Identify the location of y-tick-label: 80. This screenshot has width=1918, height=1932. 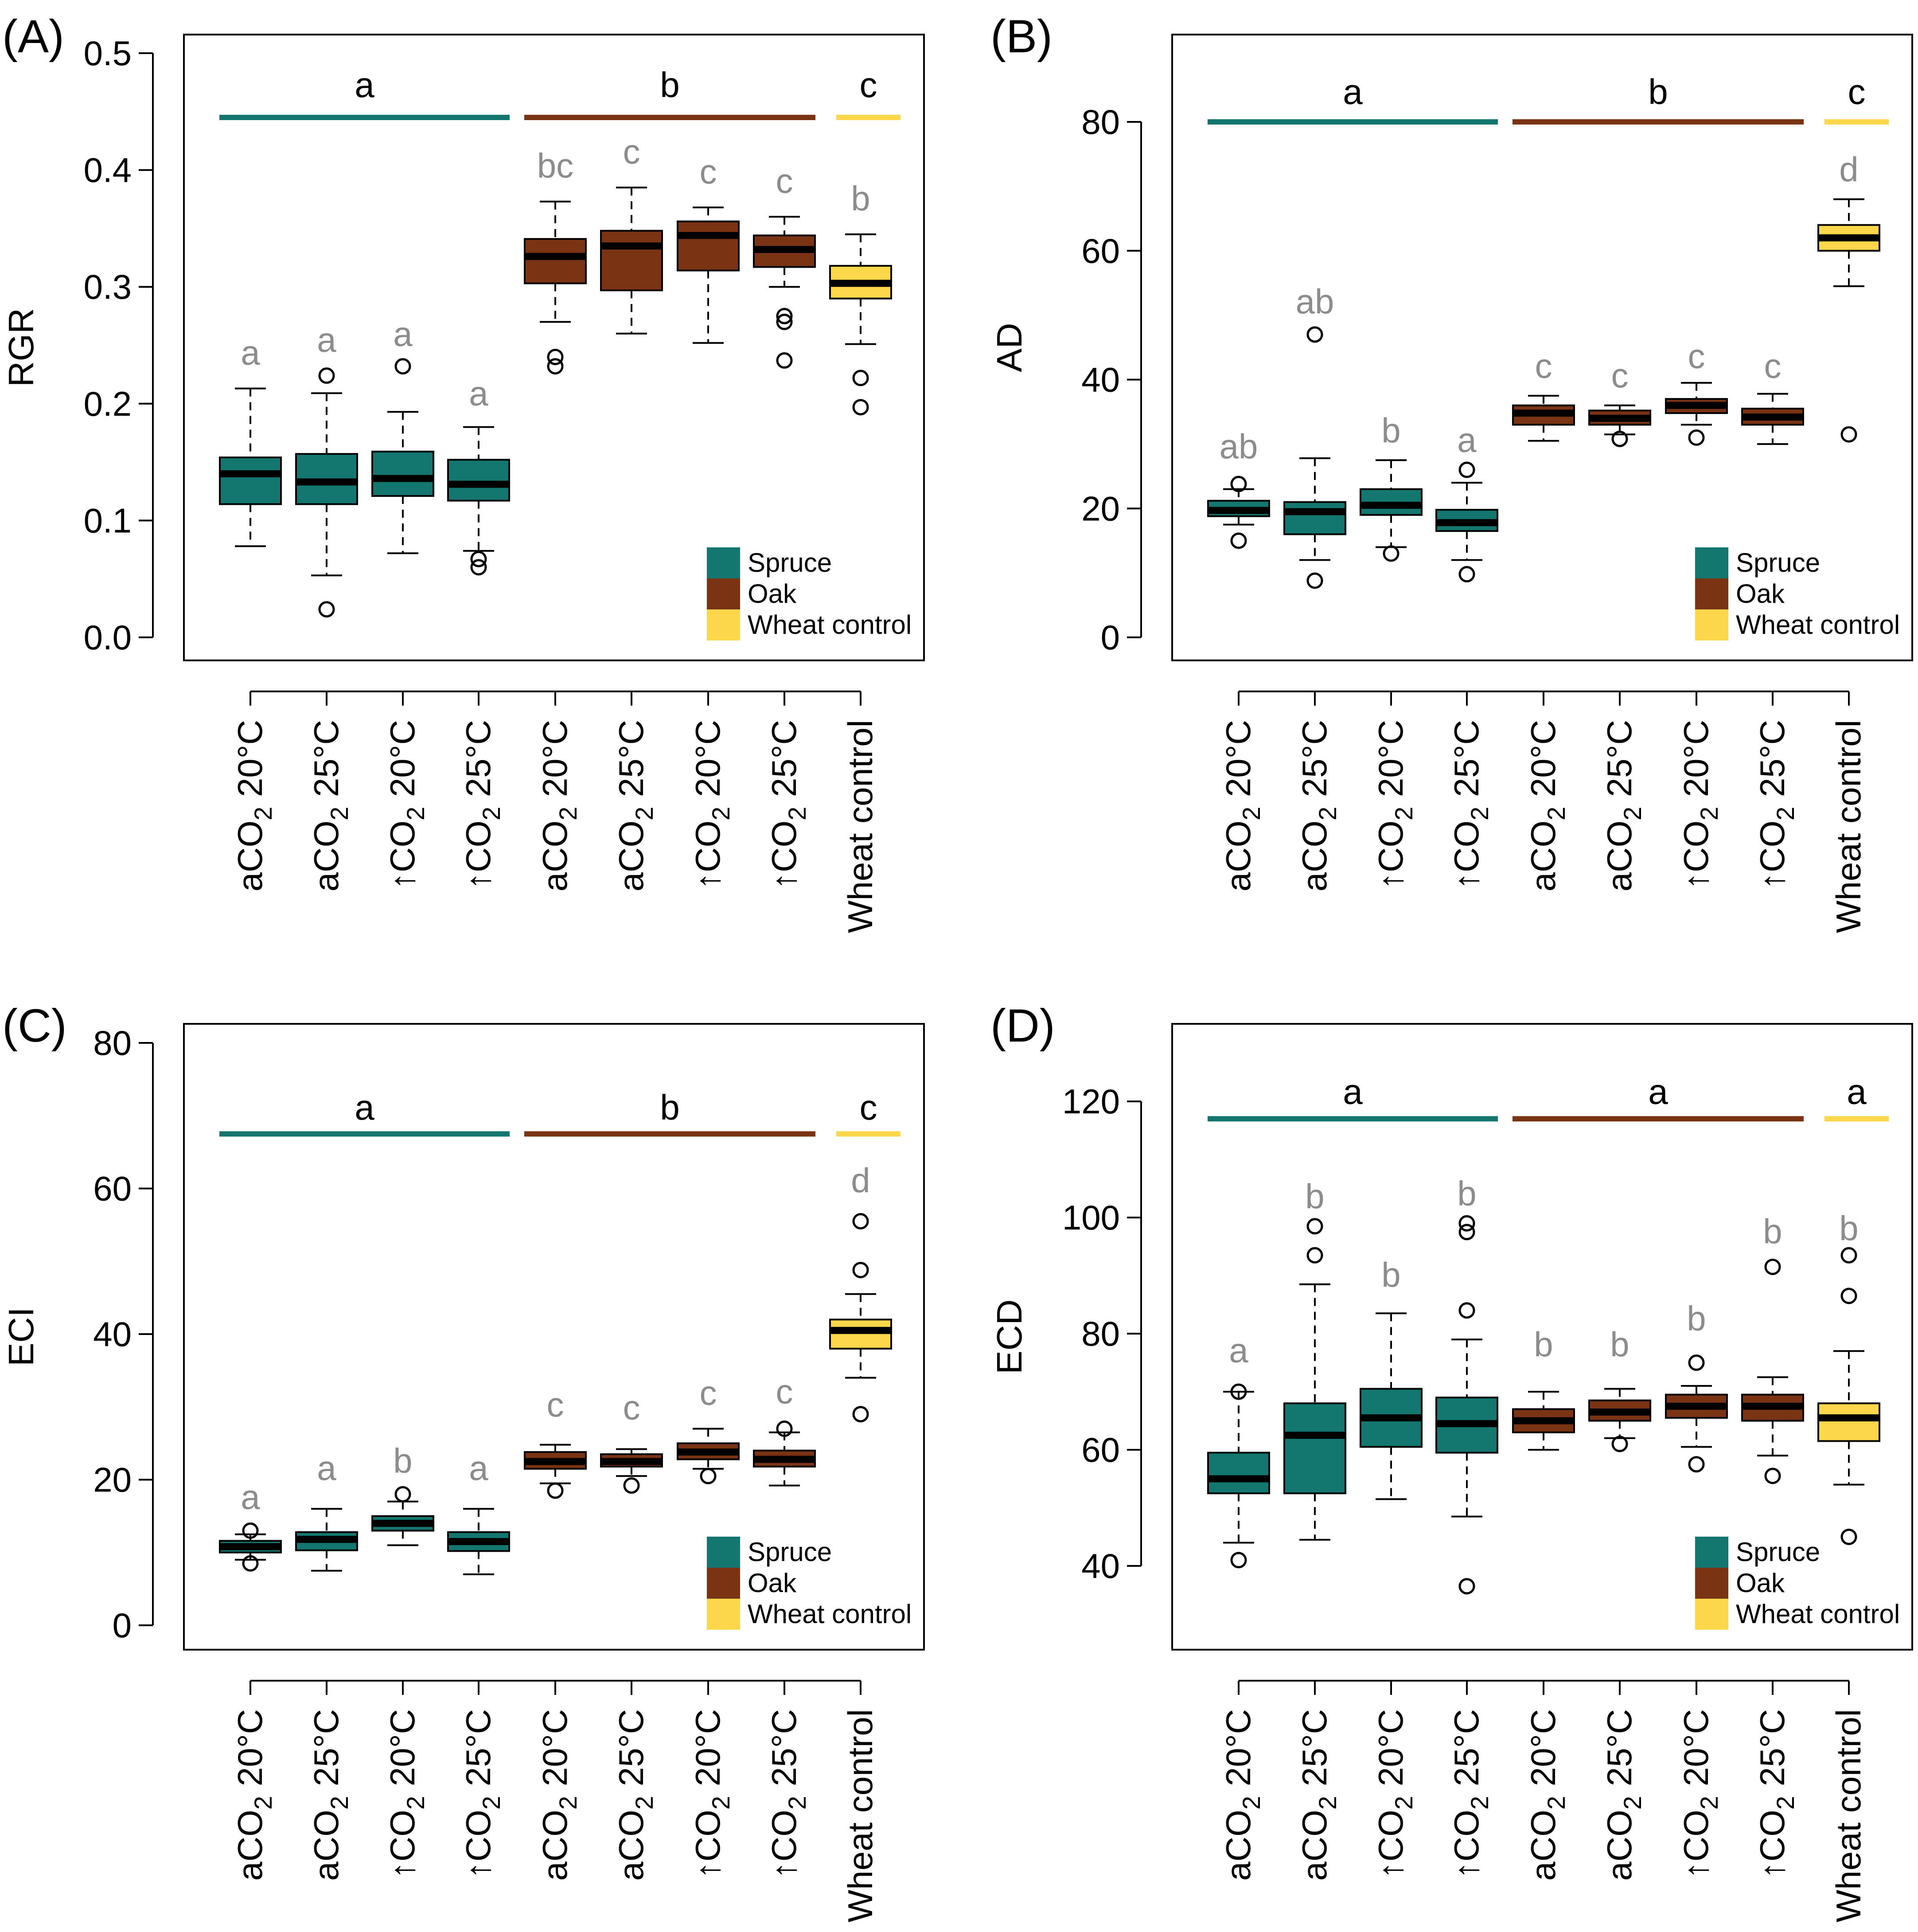
(1100, 121).